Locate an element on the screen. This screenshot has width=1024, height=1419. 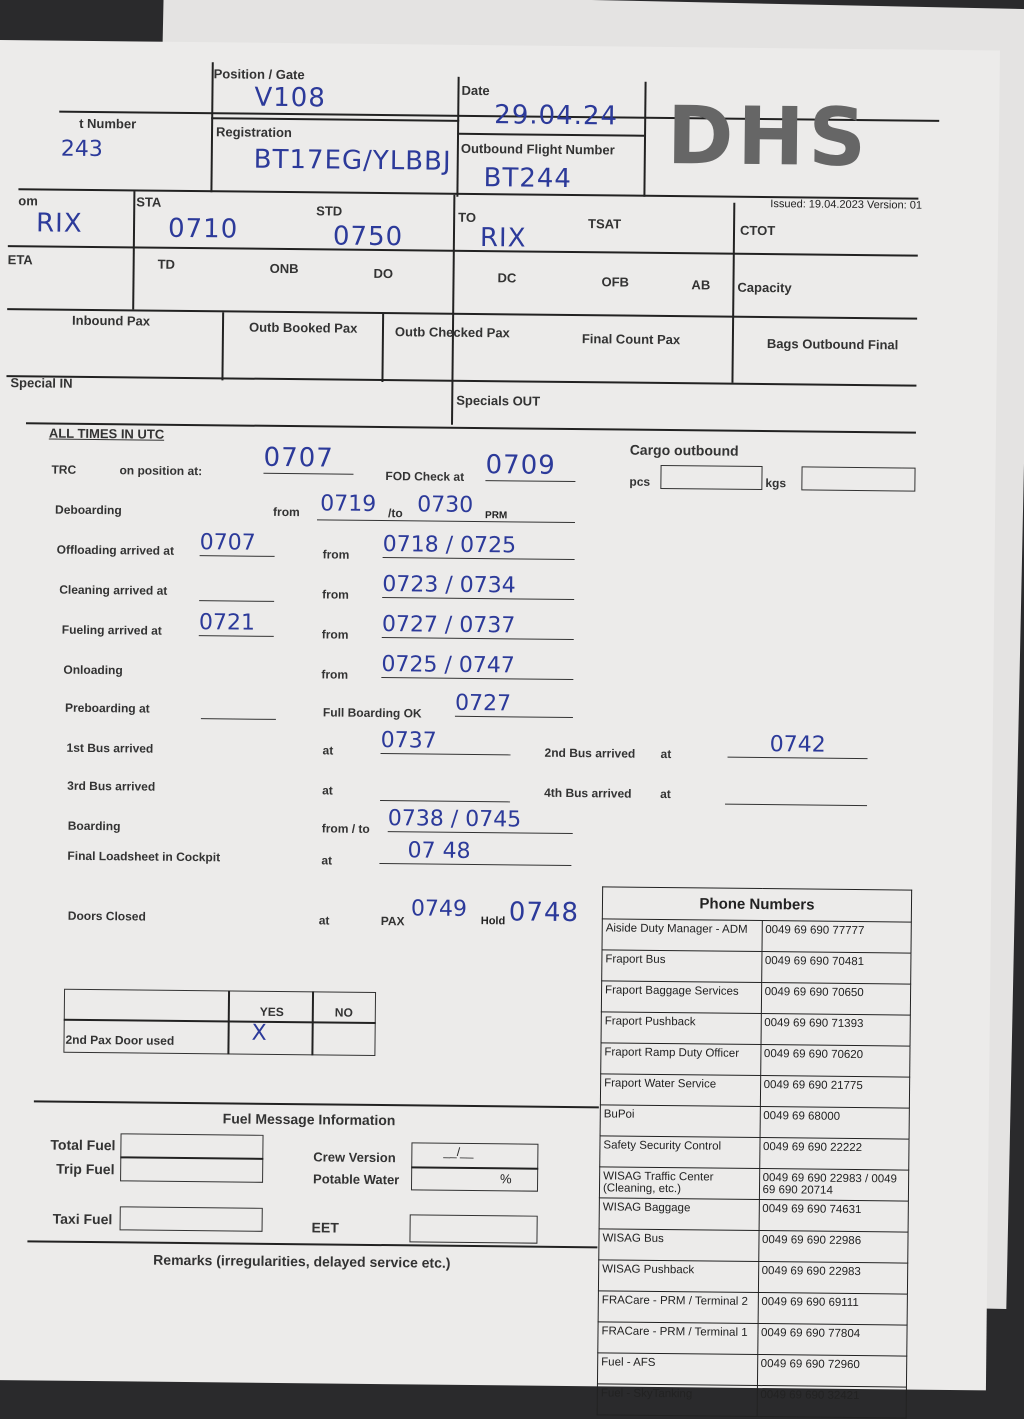
ofb-label: OFB is located at coordinates (615, 282).